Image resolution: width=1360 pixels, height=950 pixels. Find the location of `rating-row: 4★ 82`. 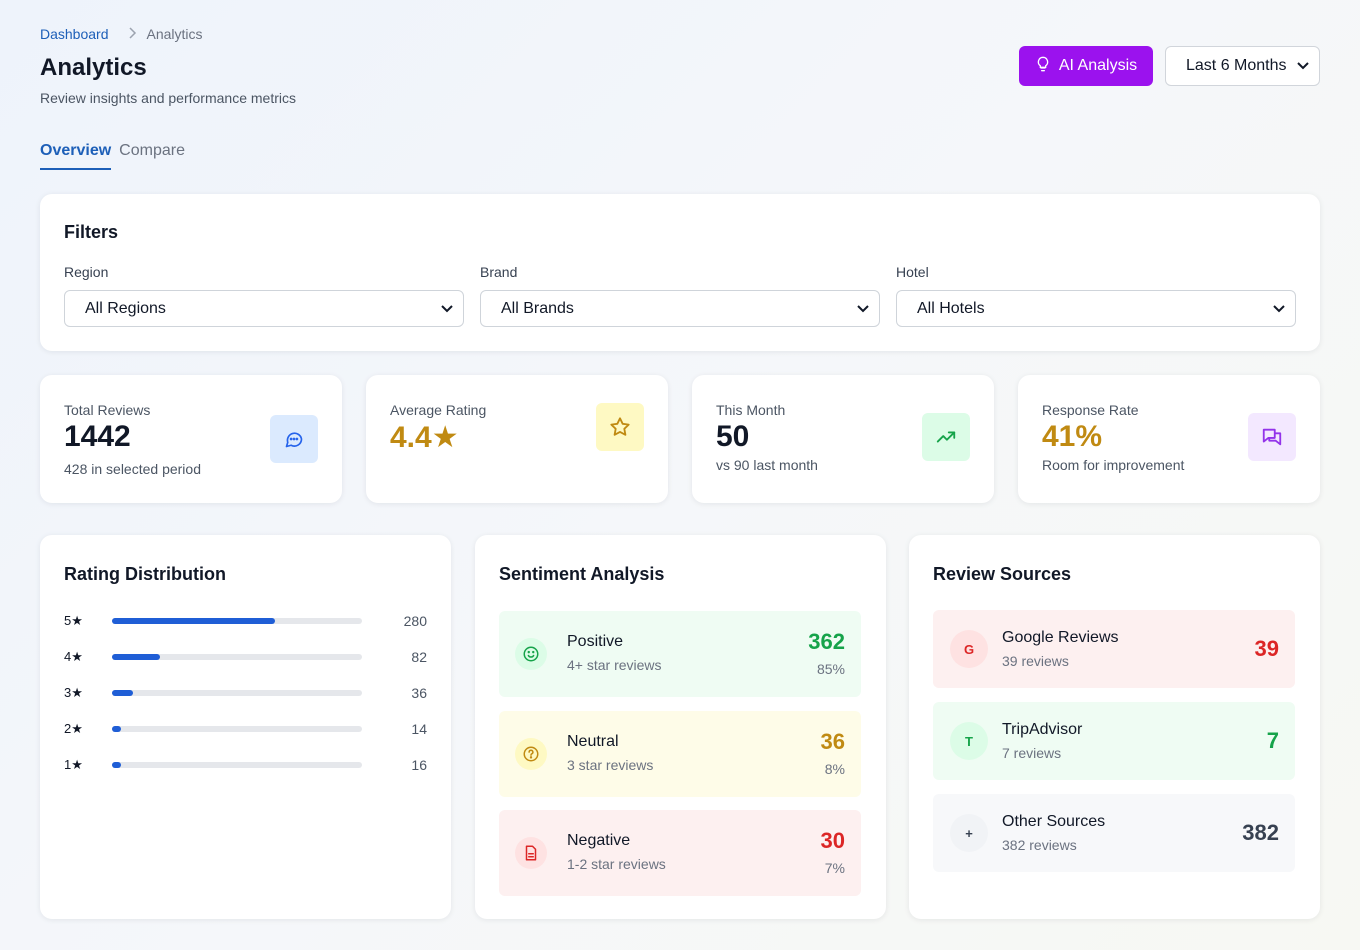

rating-row: 4★ 82 is located at coordinates (245, 657).